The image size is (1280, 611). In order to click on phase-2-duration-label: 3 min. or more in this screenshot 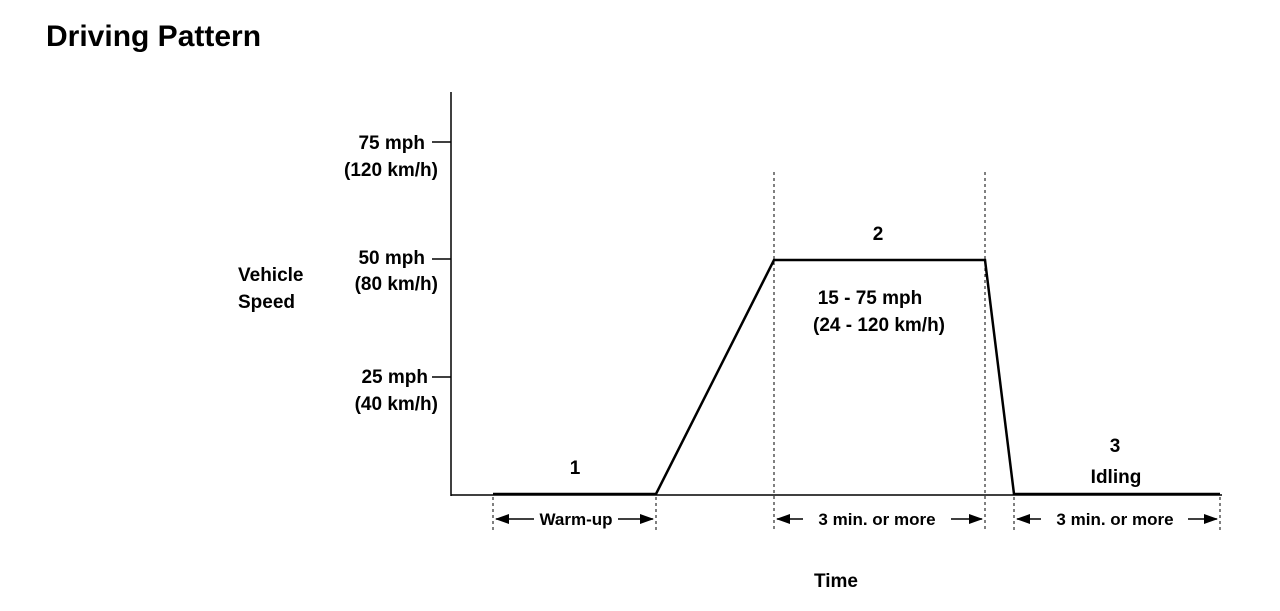, I will do `click(876, 519)`.